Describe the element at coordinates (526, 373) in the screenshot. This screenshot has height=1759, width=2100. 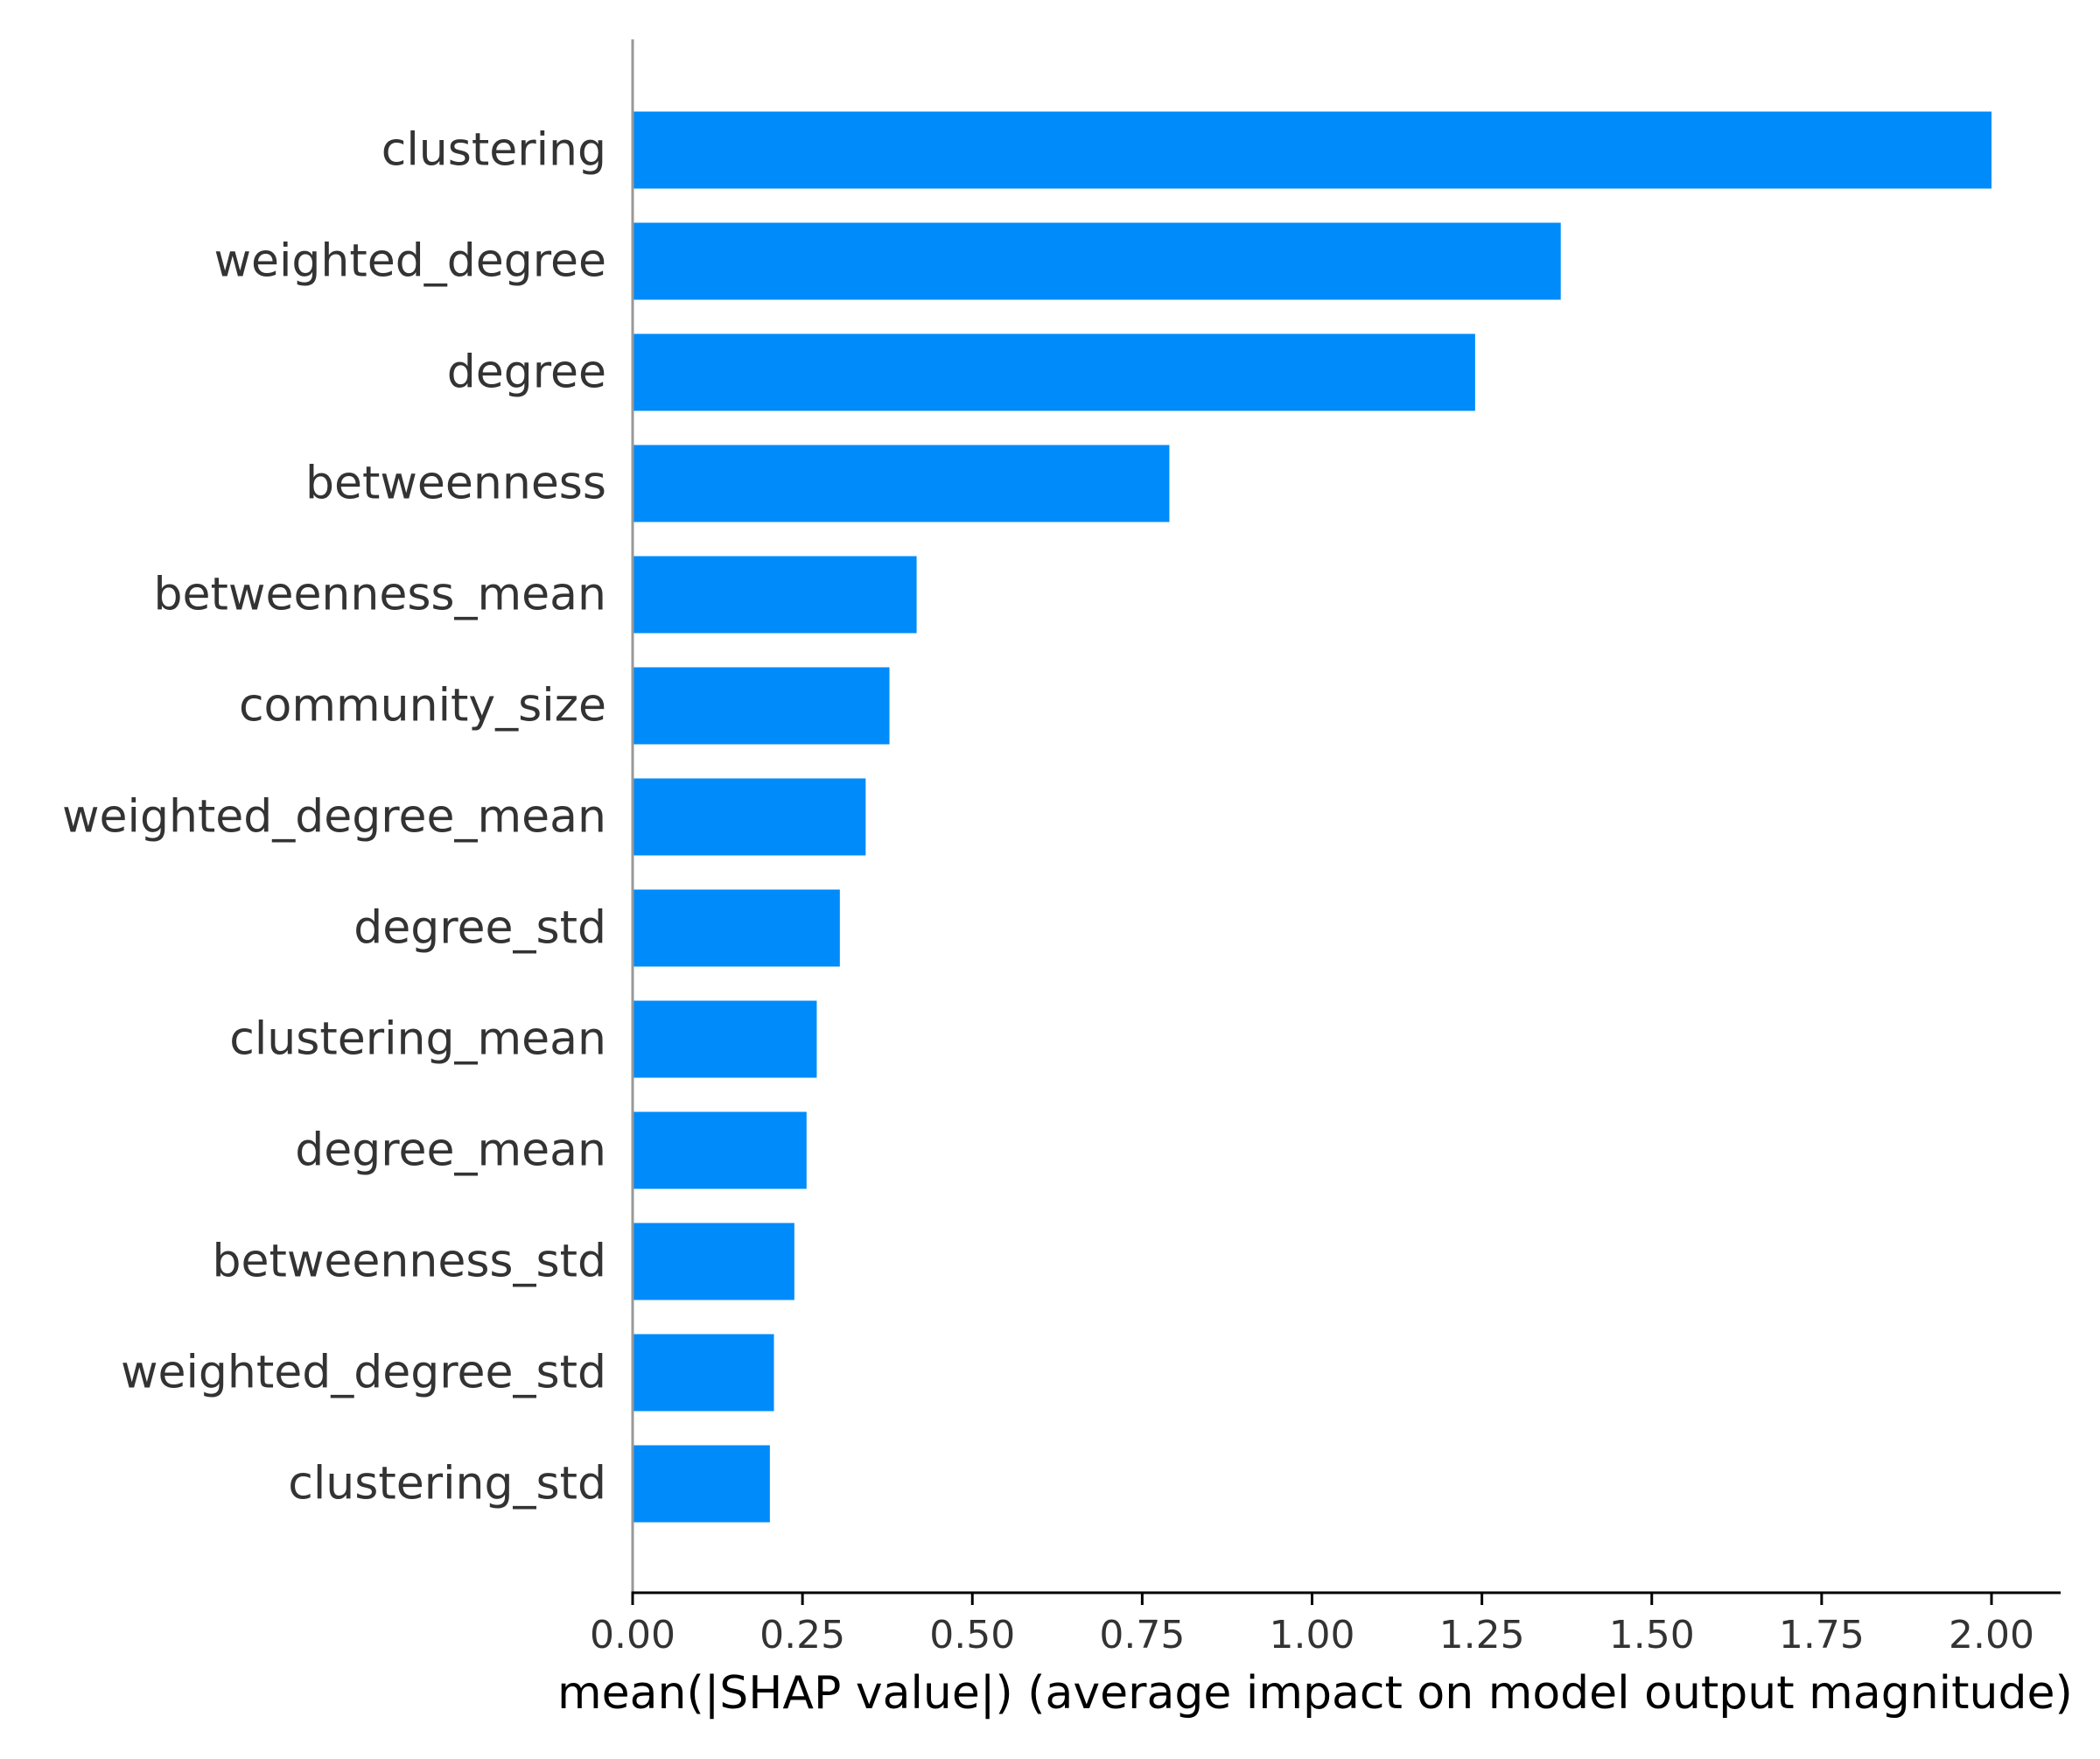
I see `category-label-degree: degree` at that location.